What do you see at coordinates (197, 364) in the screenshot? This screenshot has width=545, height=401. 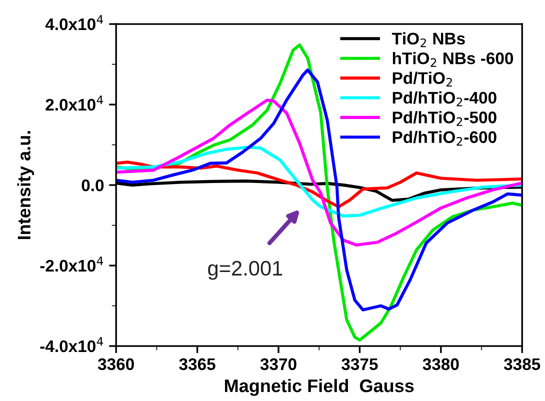 I see `x-tick-label: 3365` at bounding box center [197, 364].